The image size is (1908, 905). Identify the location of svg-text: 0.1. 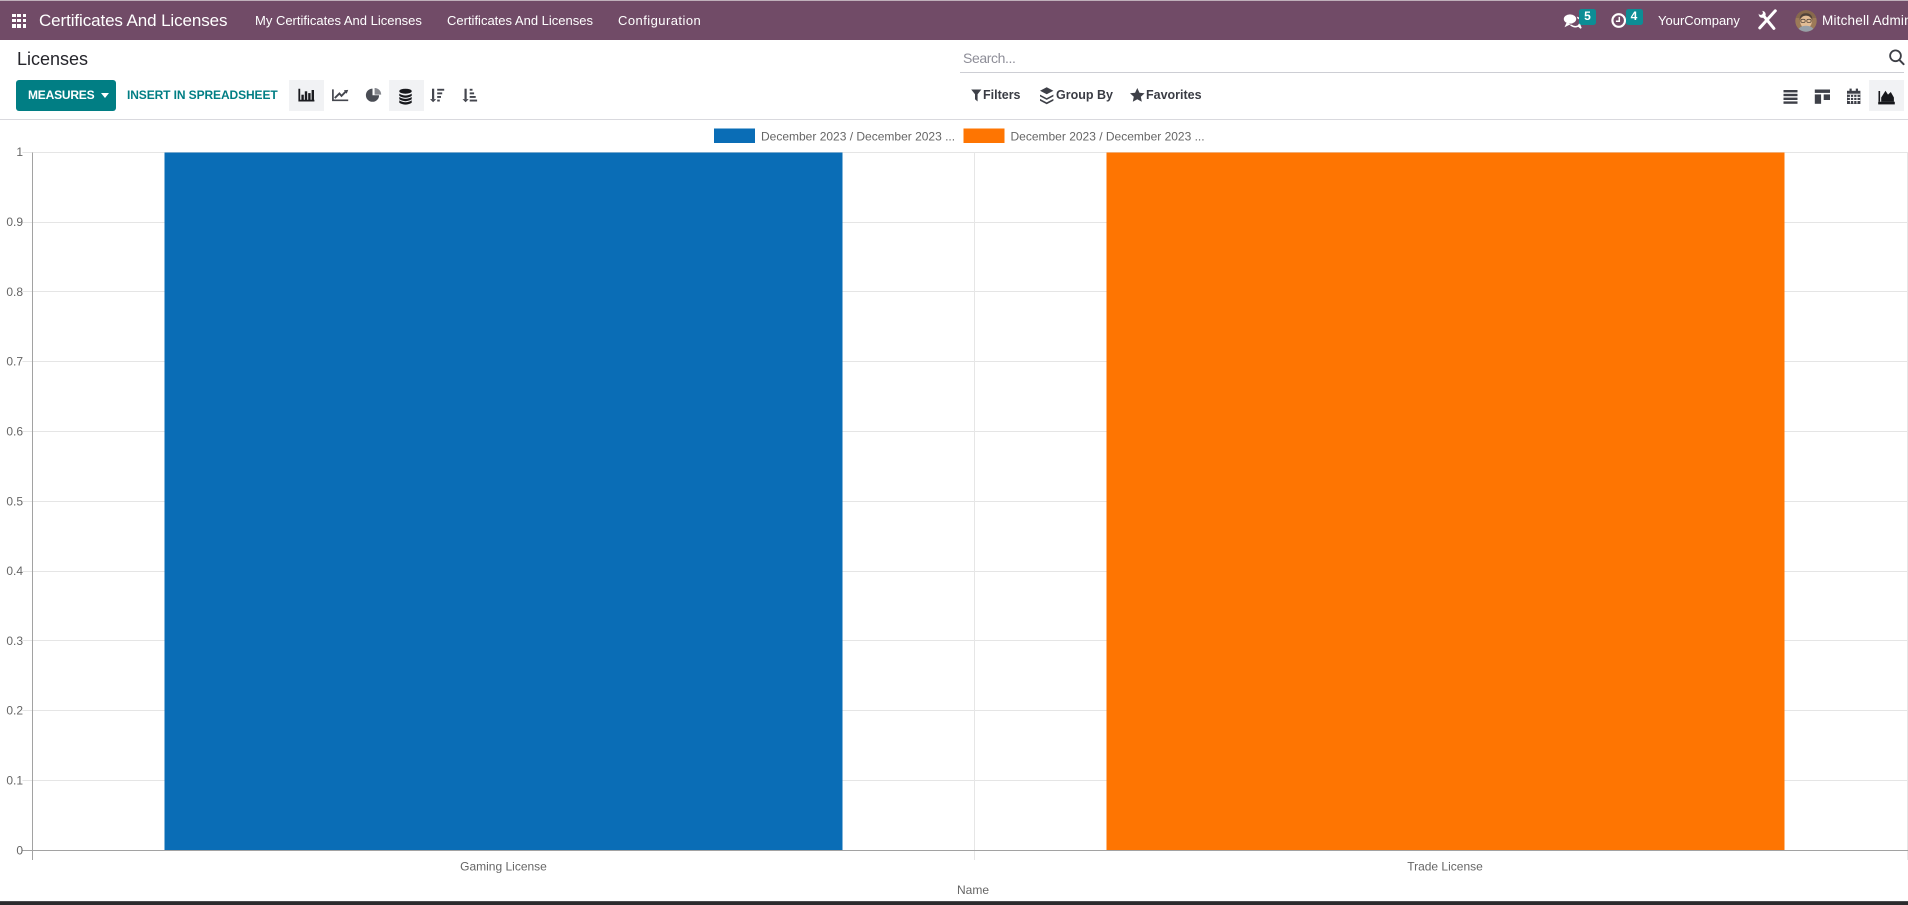
(14, 781).